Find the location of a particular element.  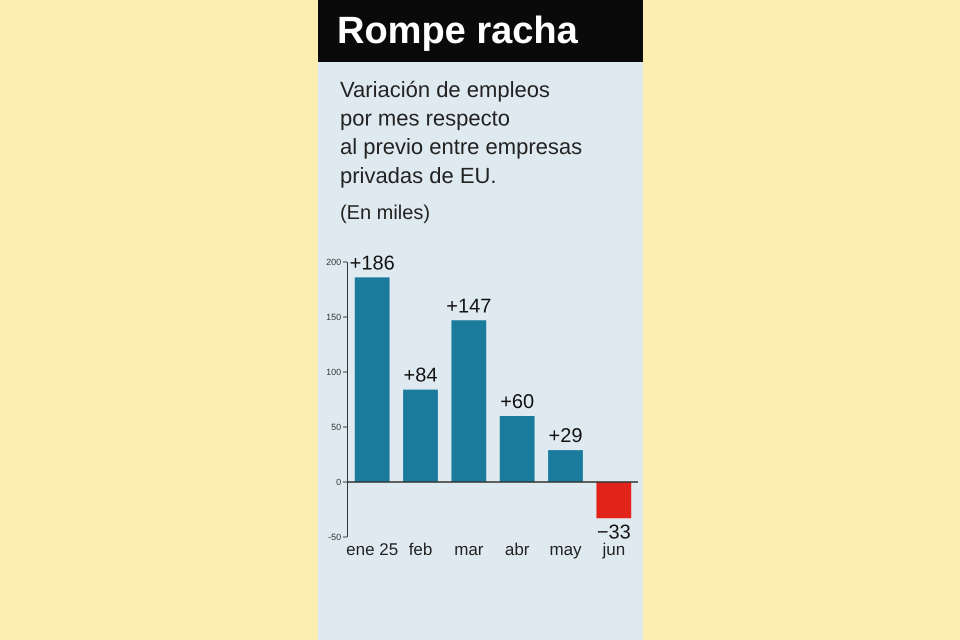

data-label: +186 is located at coordinates (372, 263).